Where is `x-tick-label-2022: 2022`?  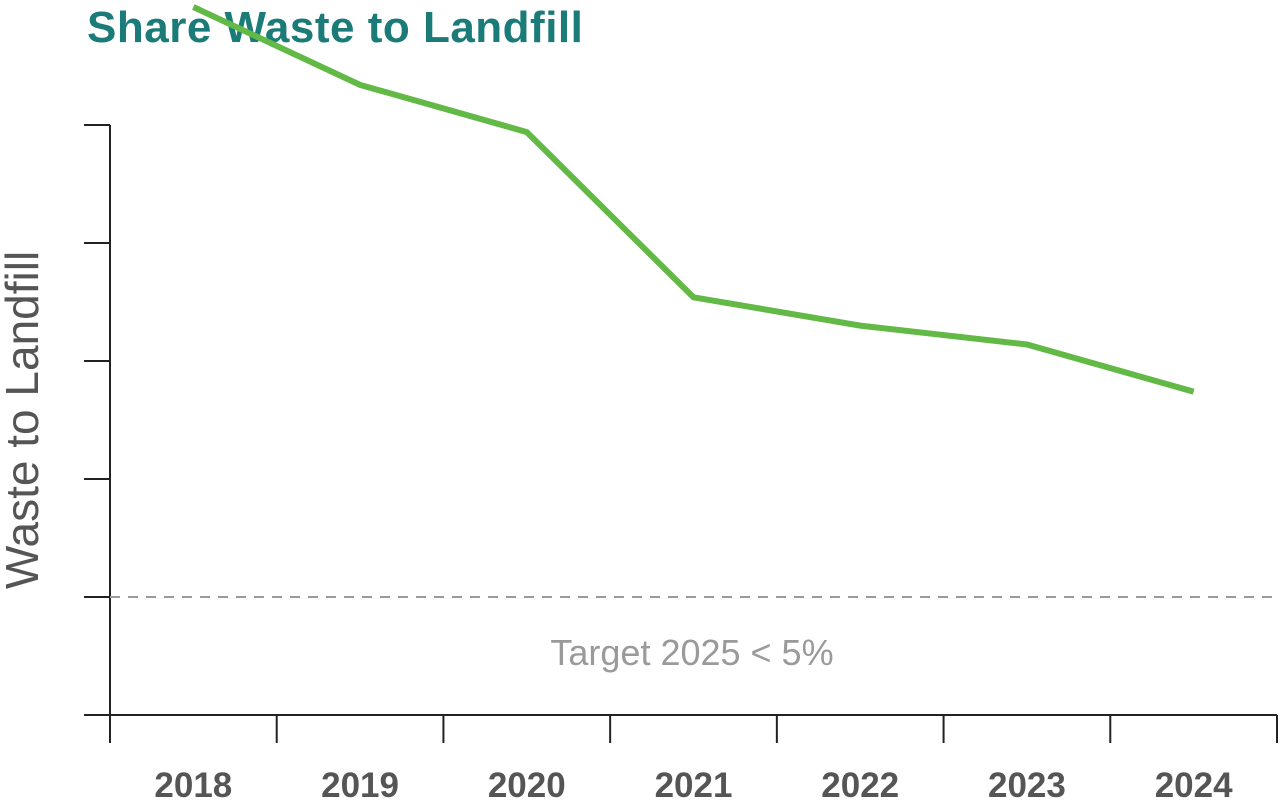
x-tick-label-2022: 2022 is located at coordinates (860, 784).